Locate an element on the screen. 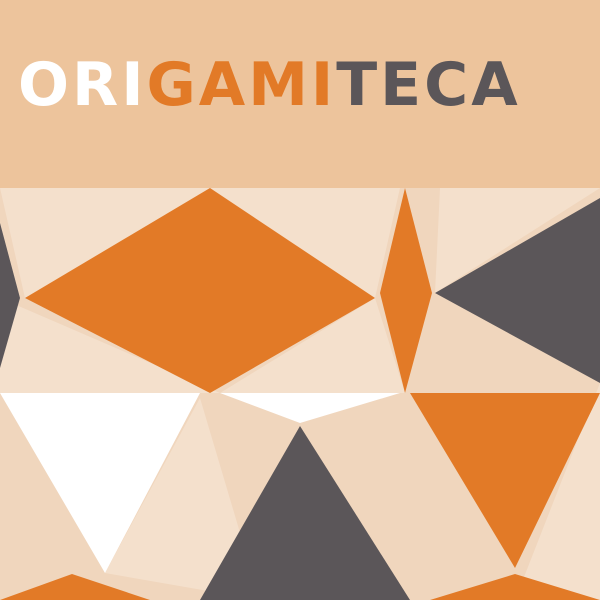  light-facet-top-right is located at coordinates (517, 240).